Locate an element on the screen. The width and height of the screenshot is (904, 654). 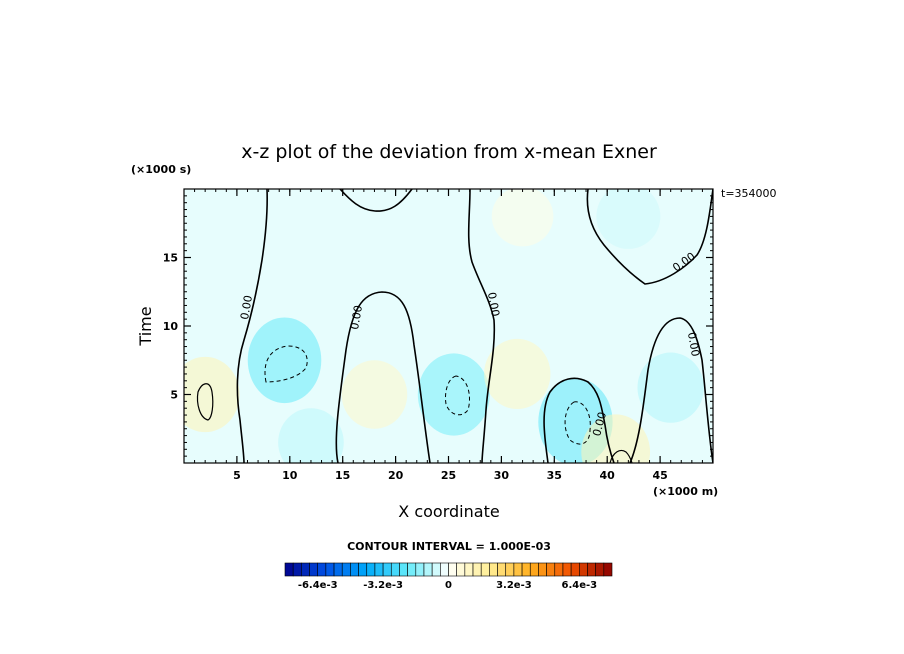
x-tick-label: 45 is located at coordinates (659, 475).